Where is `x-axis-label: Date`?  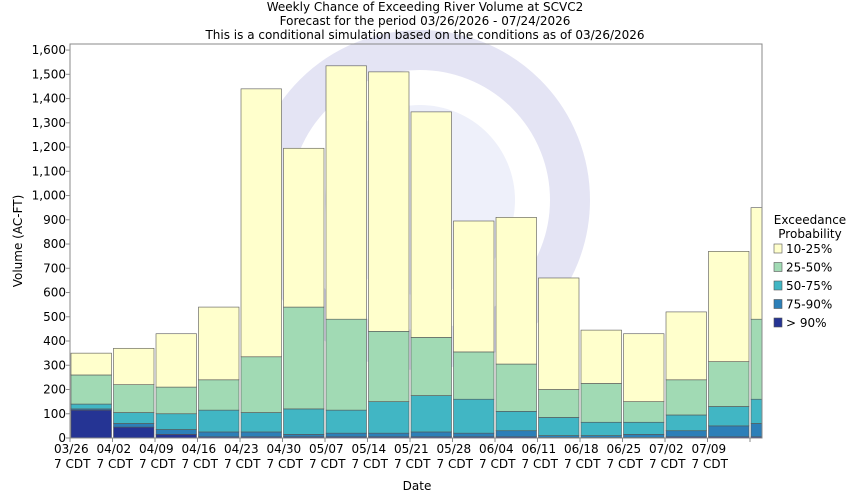 x-axis-label: Date is located at coordinates (417, 486).